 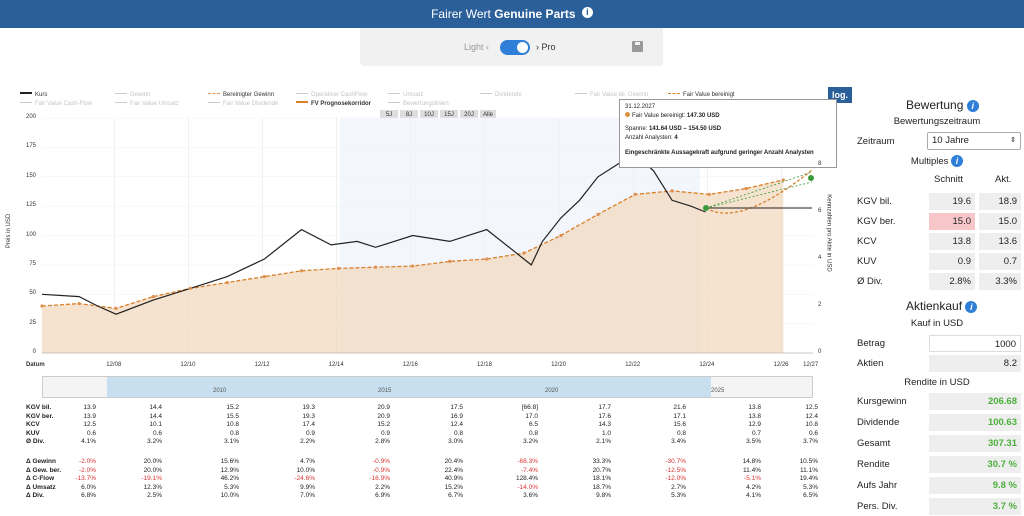 I want to click on table-cell: 2.2%, so click(x=307, y=442).